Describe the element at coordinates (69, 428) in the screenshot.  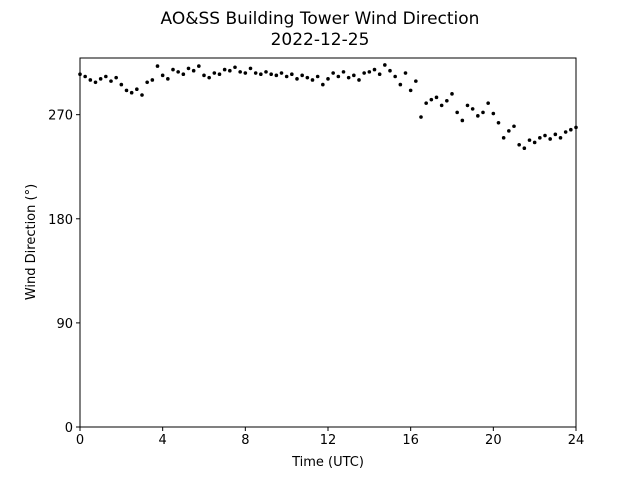
I see `y-tick-label: 0` at that location.